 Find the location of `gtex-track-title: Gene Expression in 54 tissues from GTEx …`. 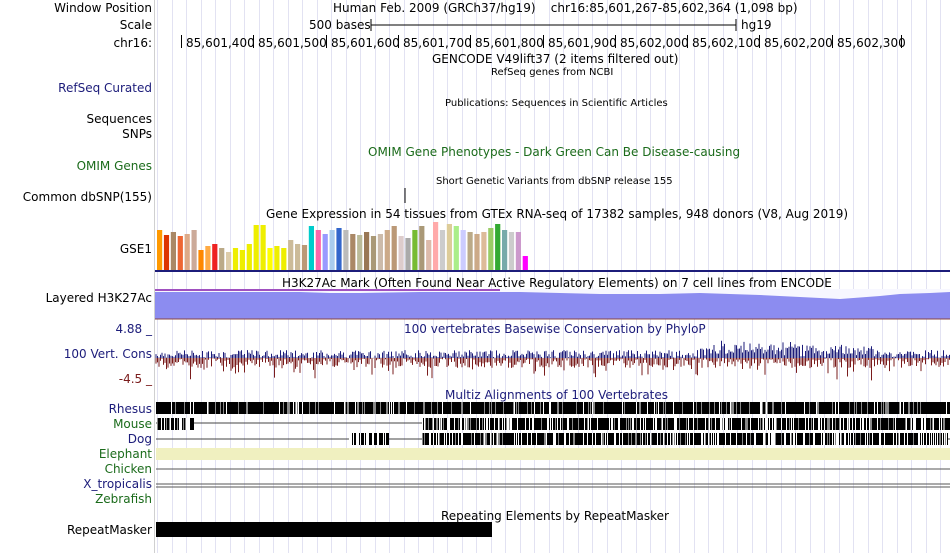

gtex-track-title: Gene Expression in 54 tissues from GTEx … is located at coordinates (557, 214).